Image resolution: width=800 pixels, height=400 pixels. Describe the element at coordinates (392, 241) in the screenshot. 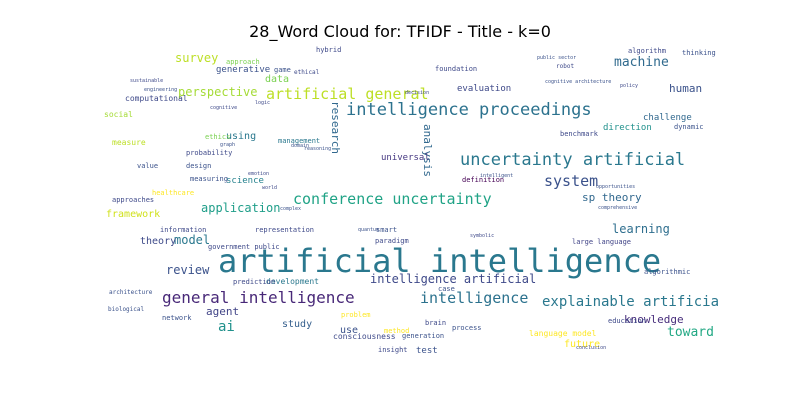

I see `word-cloud-word: paradigm` at that location.